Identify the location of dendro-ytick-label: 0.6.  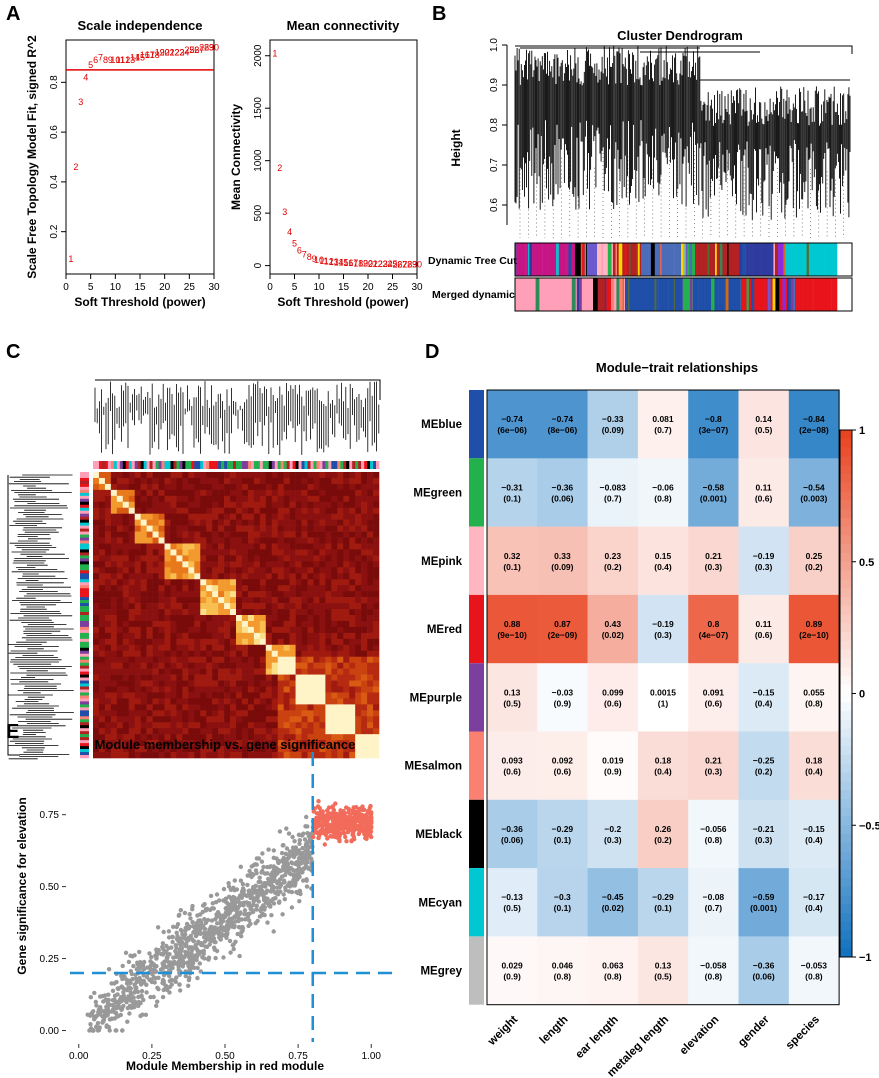
(494, 205).